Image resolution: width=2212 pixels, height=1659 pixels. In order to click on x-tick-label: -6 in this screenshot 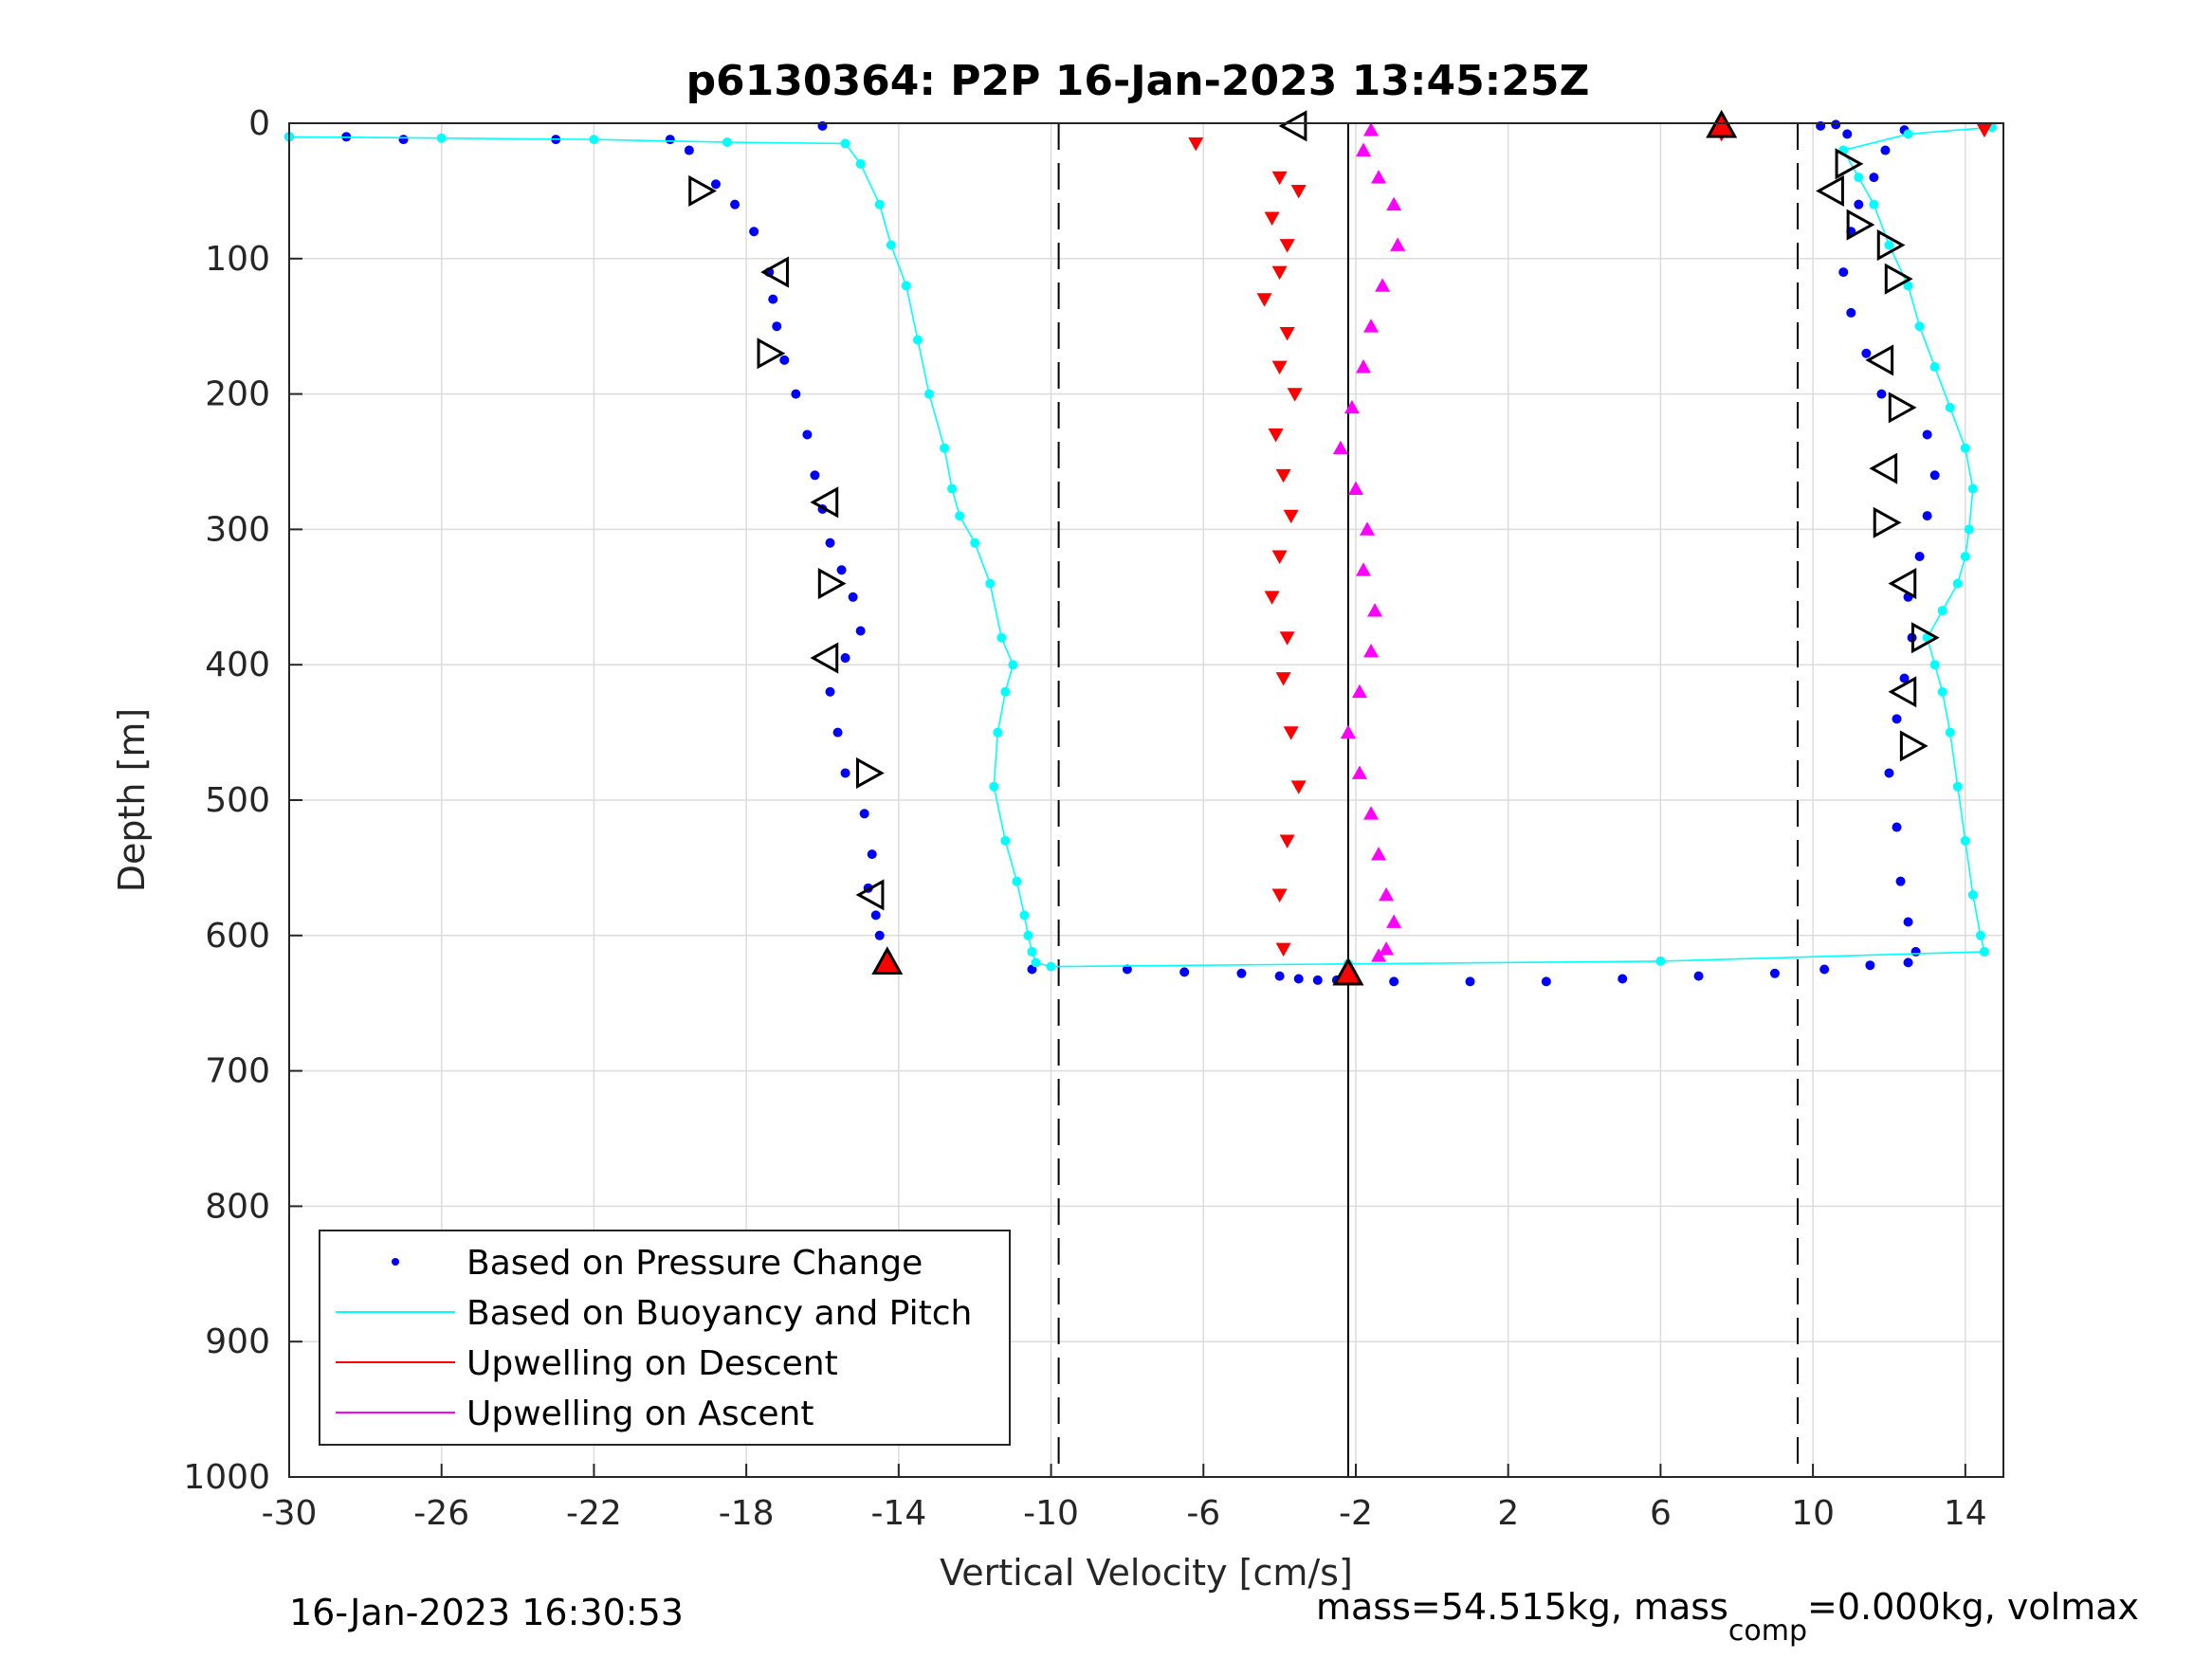, I will do `click(1203, 1513)`.